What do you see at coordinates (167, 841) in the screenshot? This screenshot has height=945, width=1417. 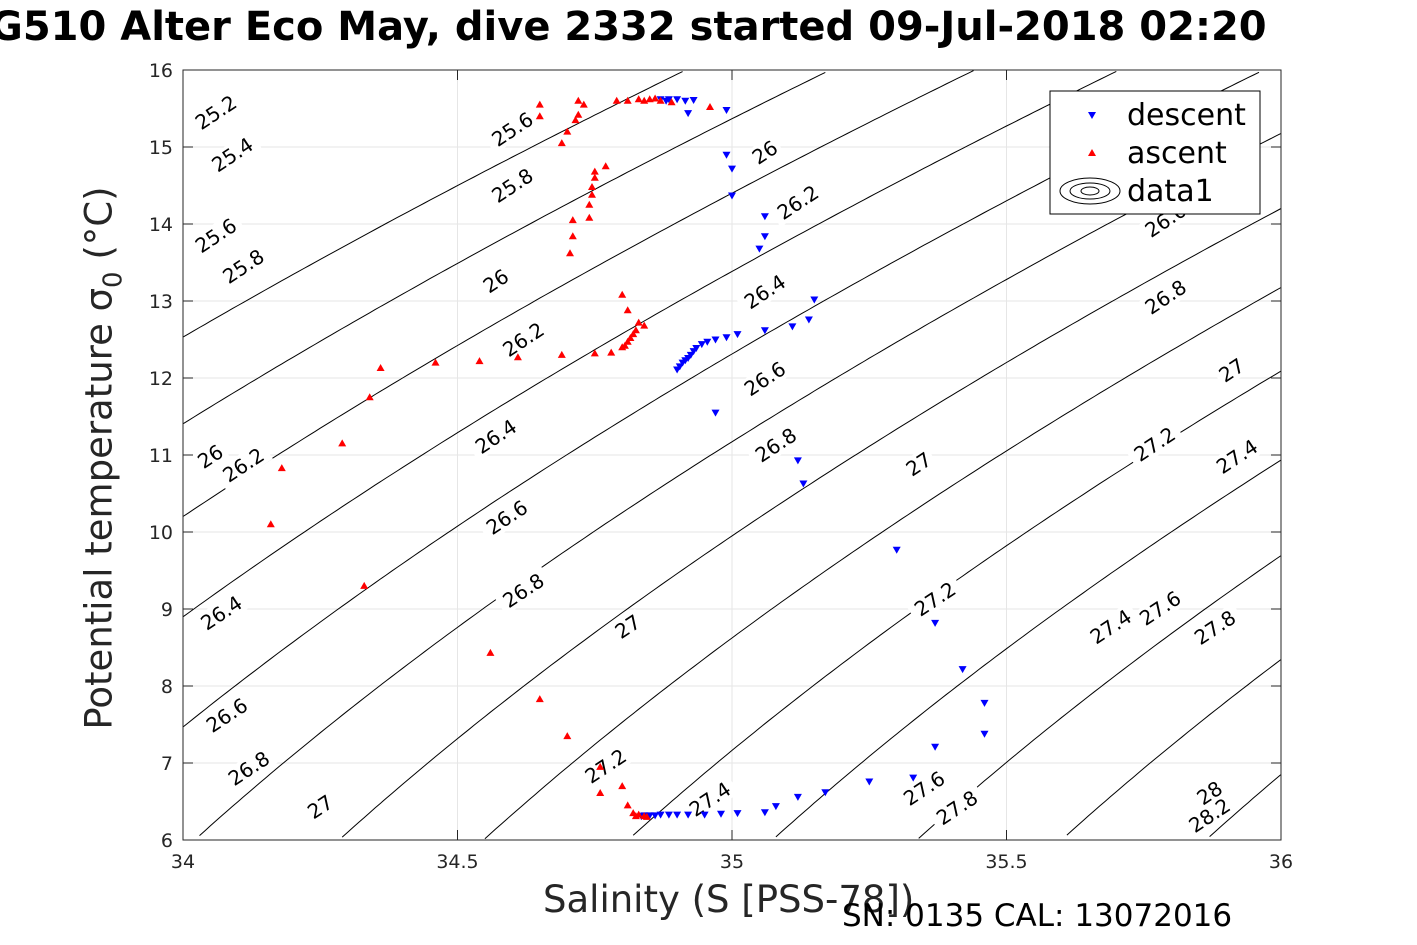 I see `y-tick-label: 6` at bounding box center [167, 841].